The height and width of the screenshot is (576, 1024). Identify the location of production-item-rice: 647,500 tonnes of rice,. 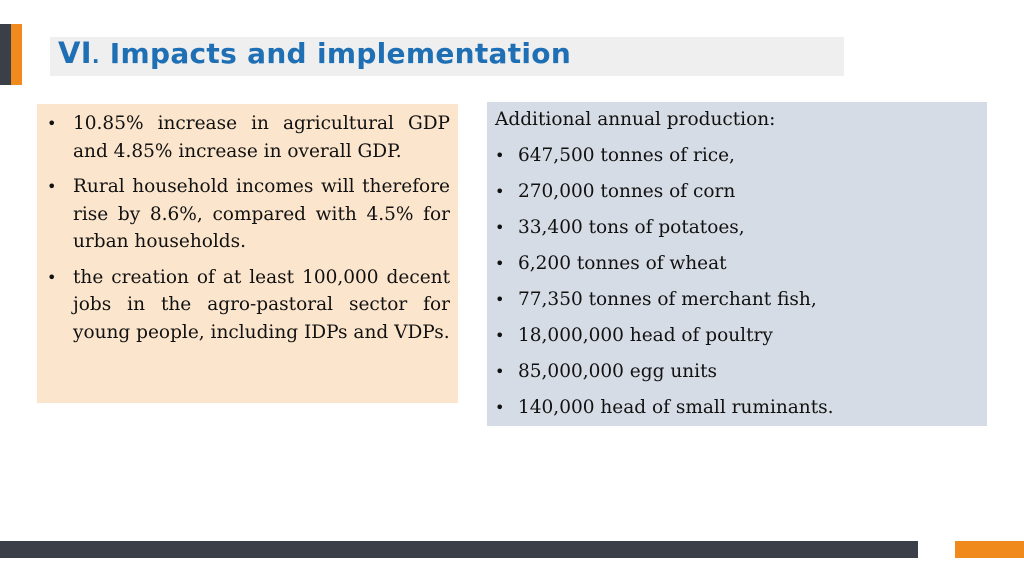
(737, 156).